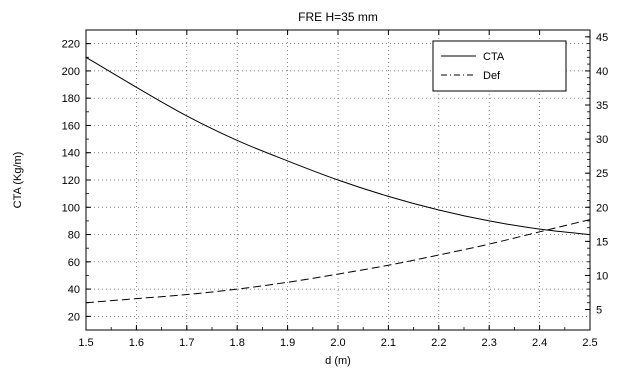 This screenshot has width=619, height=369. Describe the element at coordinates (18, 180) in the screenshot. I see `y-left-axis-label: CTA (Kg/m)` at that location.